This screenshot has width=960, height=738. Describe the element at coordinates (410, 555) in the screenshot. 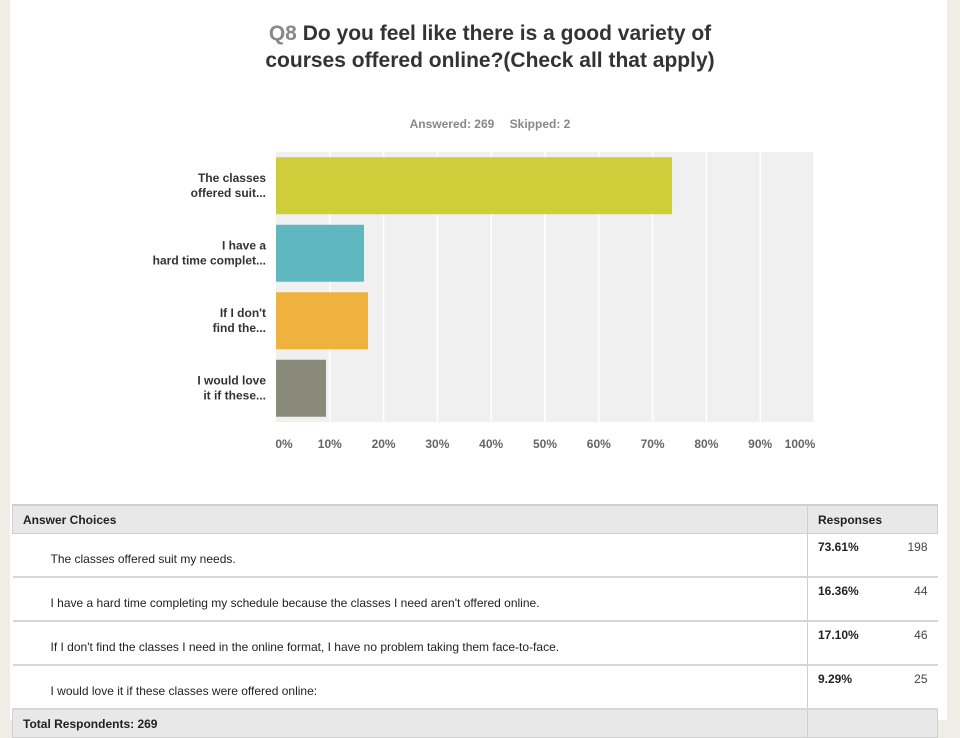

I see `answer-choice: The classes offered suit my needs.` at that location.